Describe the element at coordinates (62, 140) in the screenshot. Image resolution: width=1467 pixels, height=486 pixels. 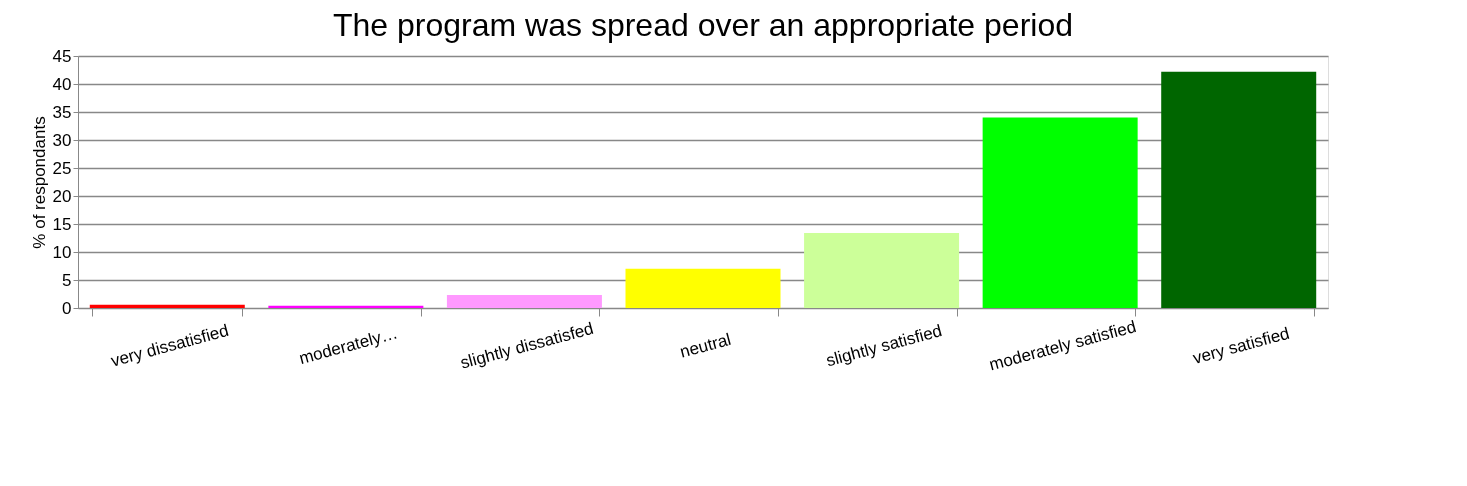
I see `y-tick-label: 30` at that location.